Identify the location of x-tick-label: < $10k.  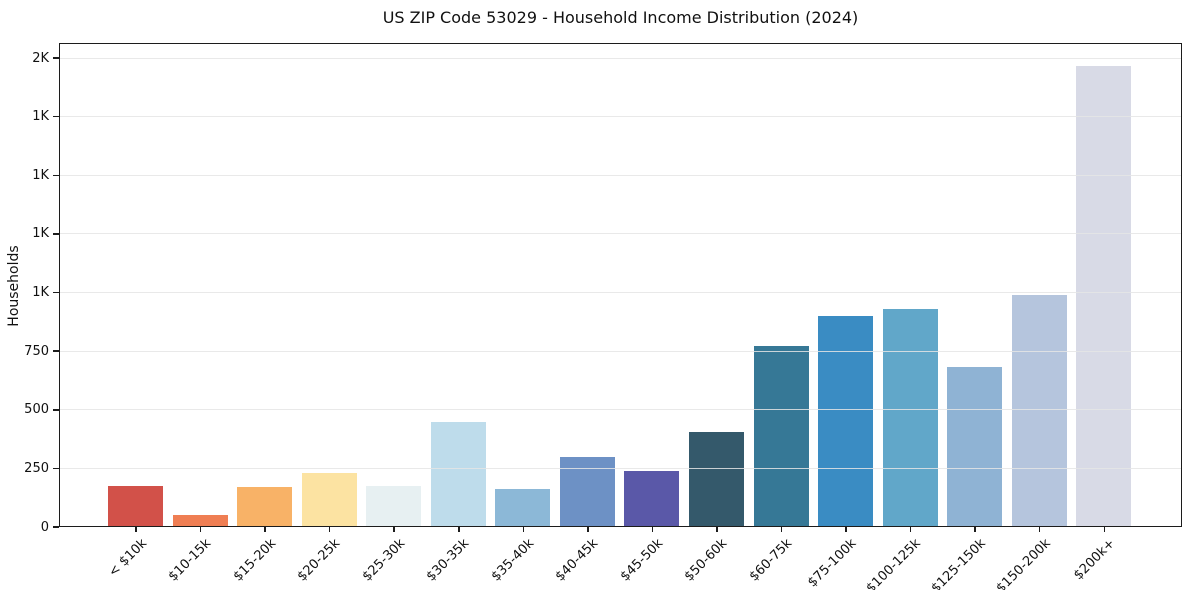
(127, 558).